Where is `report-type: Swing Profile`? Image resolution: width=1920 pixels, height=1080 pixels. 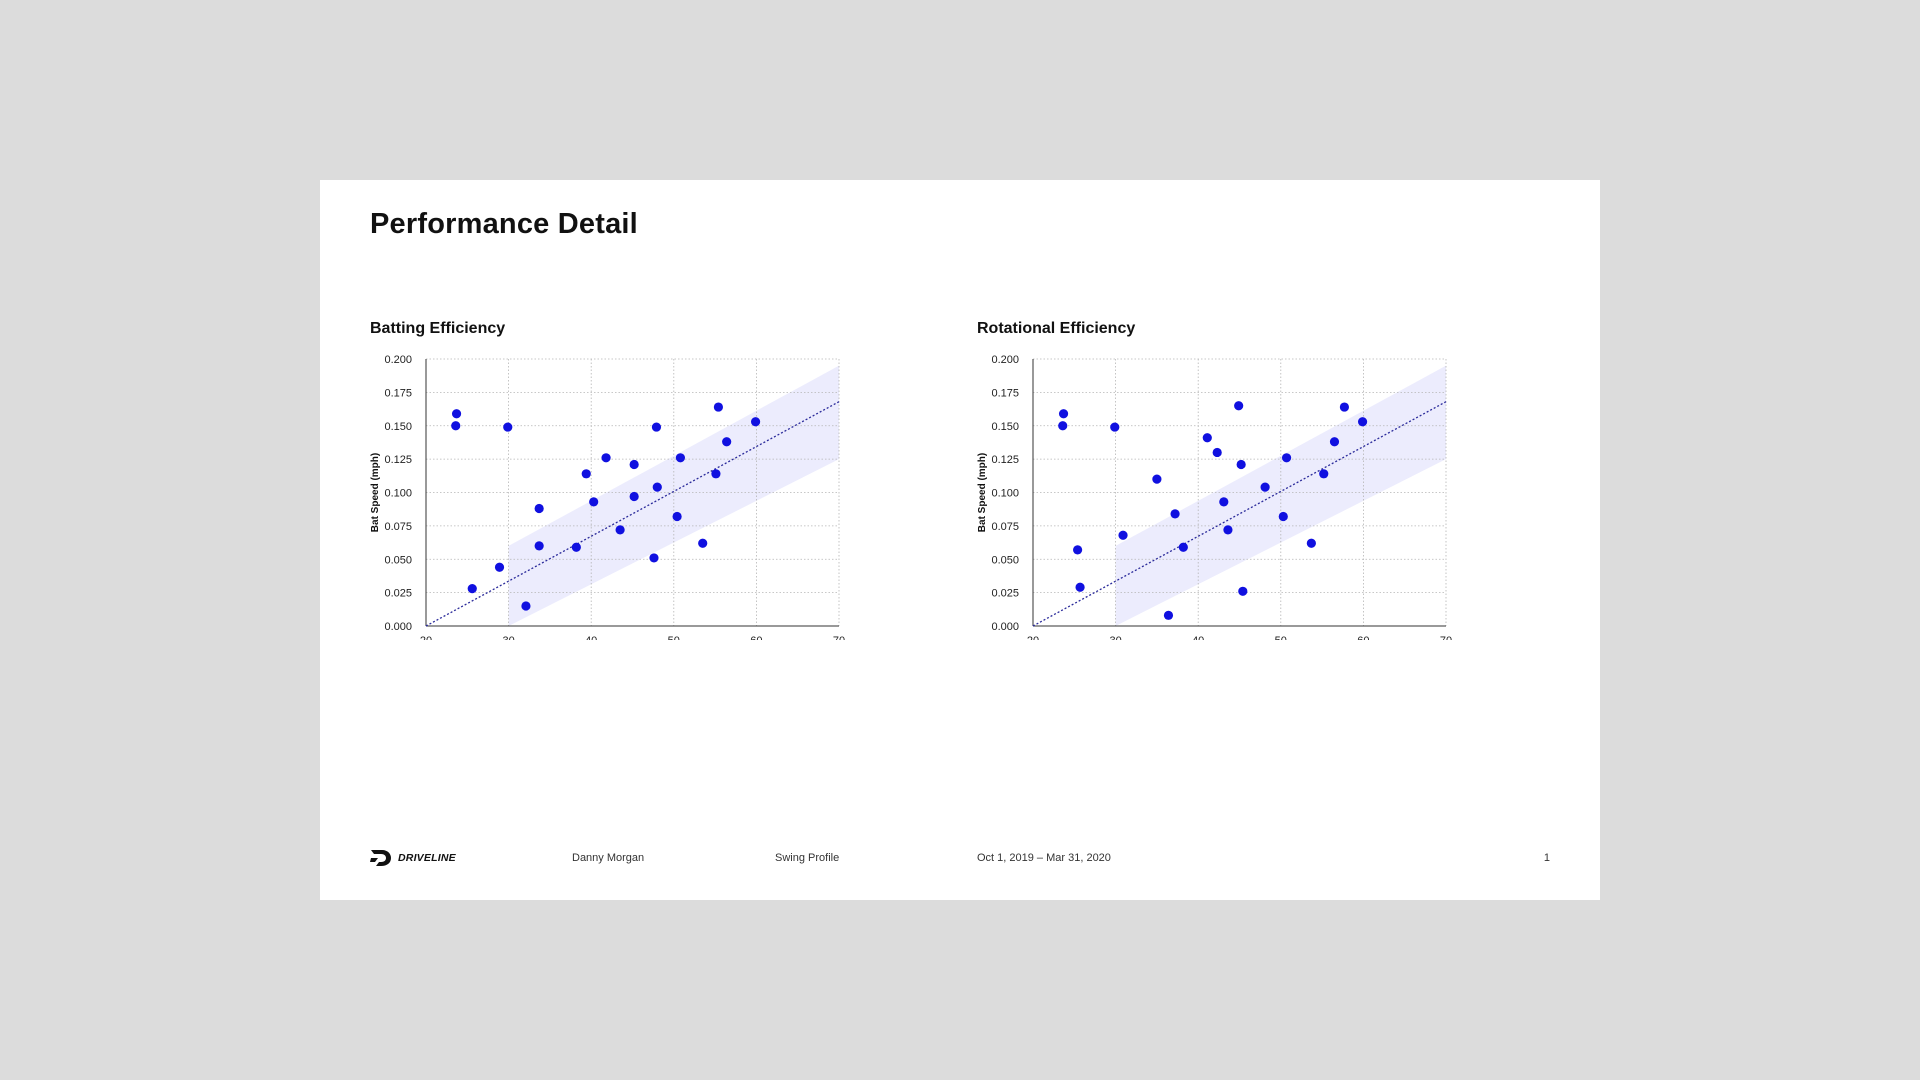
report-type: Swing Profile is located at coordinates (807, 858).